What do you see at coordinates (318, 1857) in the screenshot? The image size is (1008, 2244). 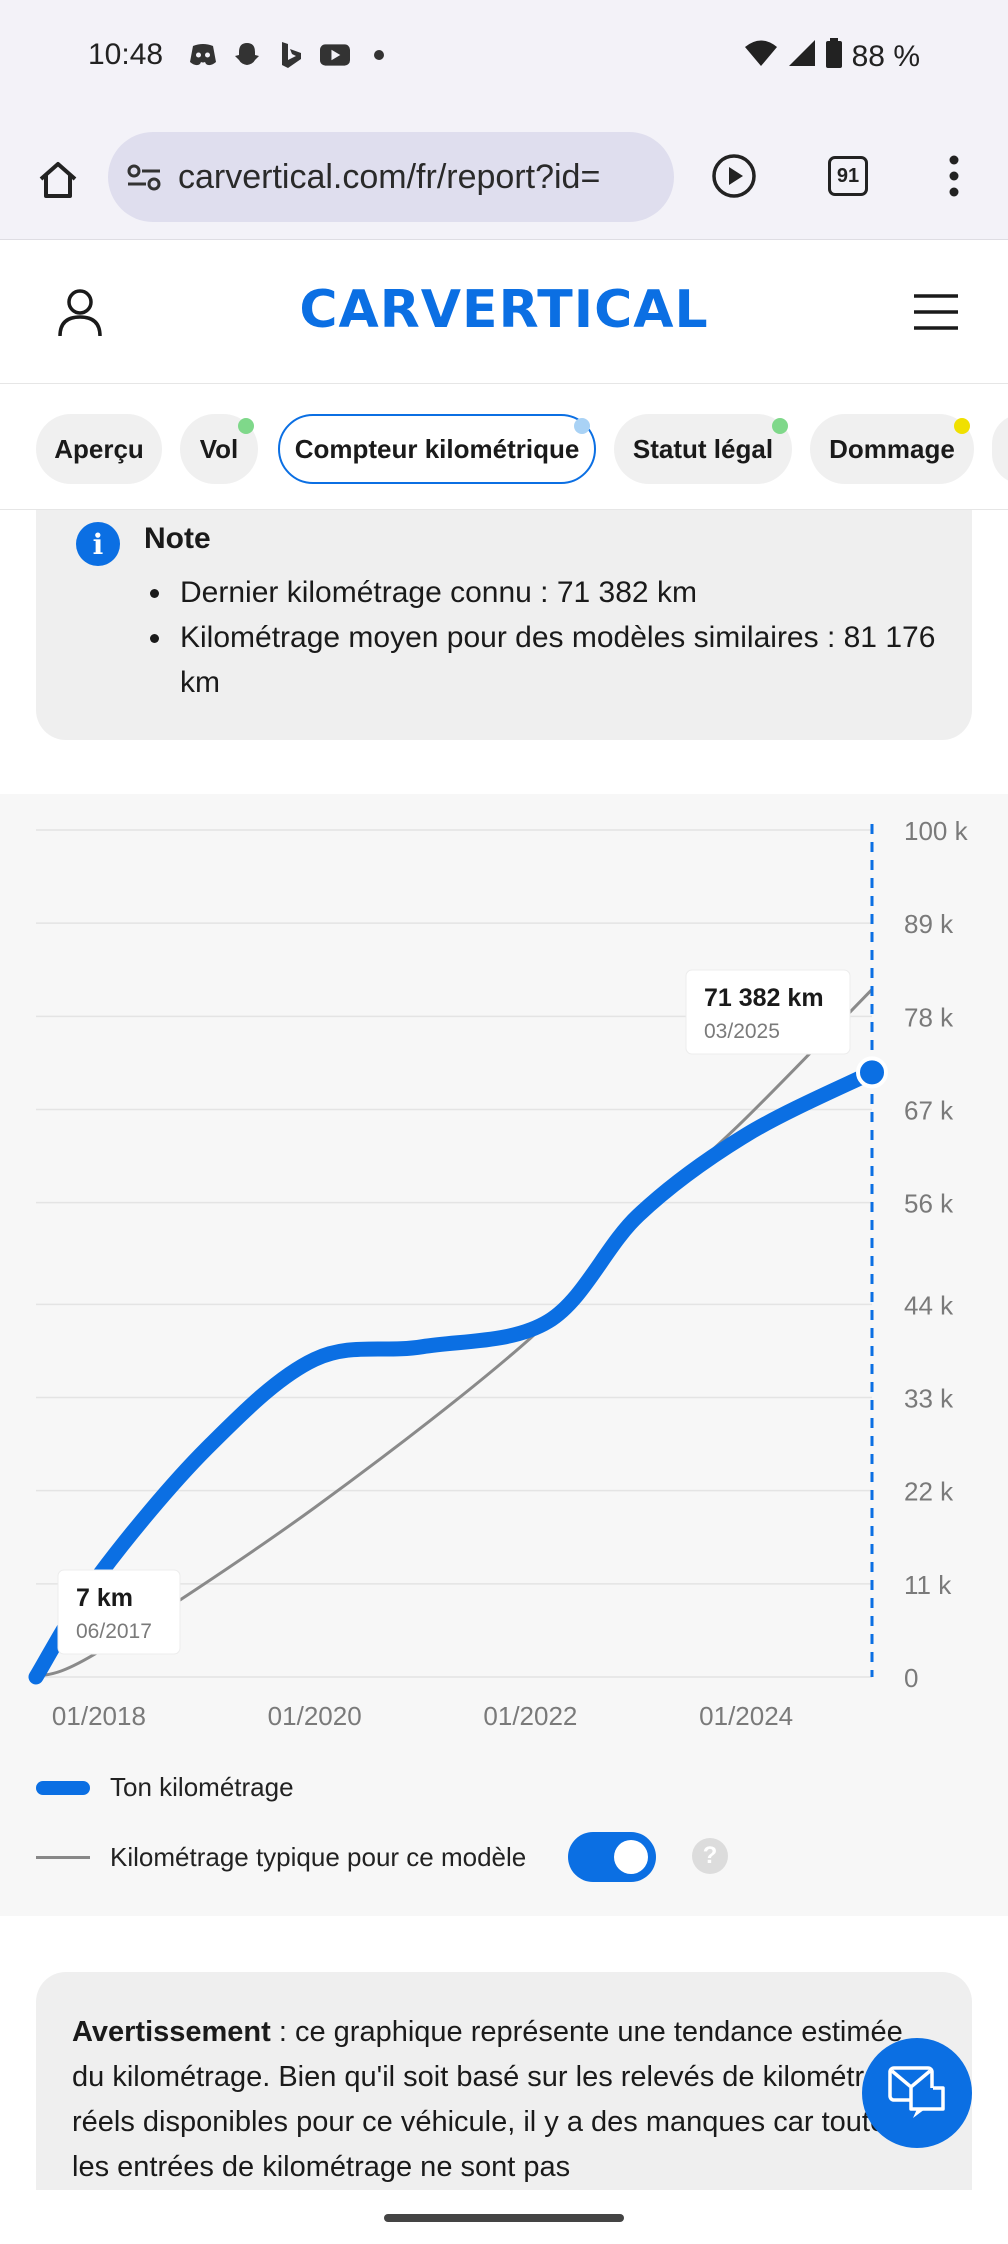 I see `legend-label-typical: Kilométrage typique pour ce modèle` at bounding box center [318, 1857].